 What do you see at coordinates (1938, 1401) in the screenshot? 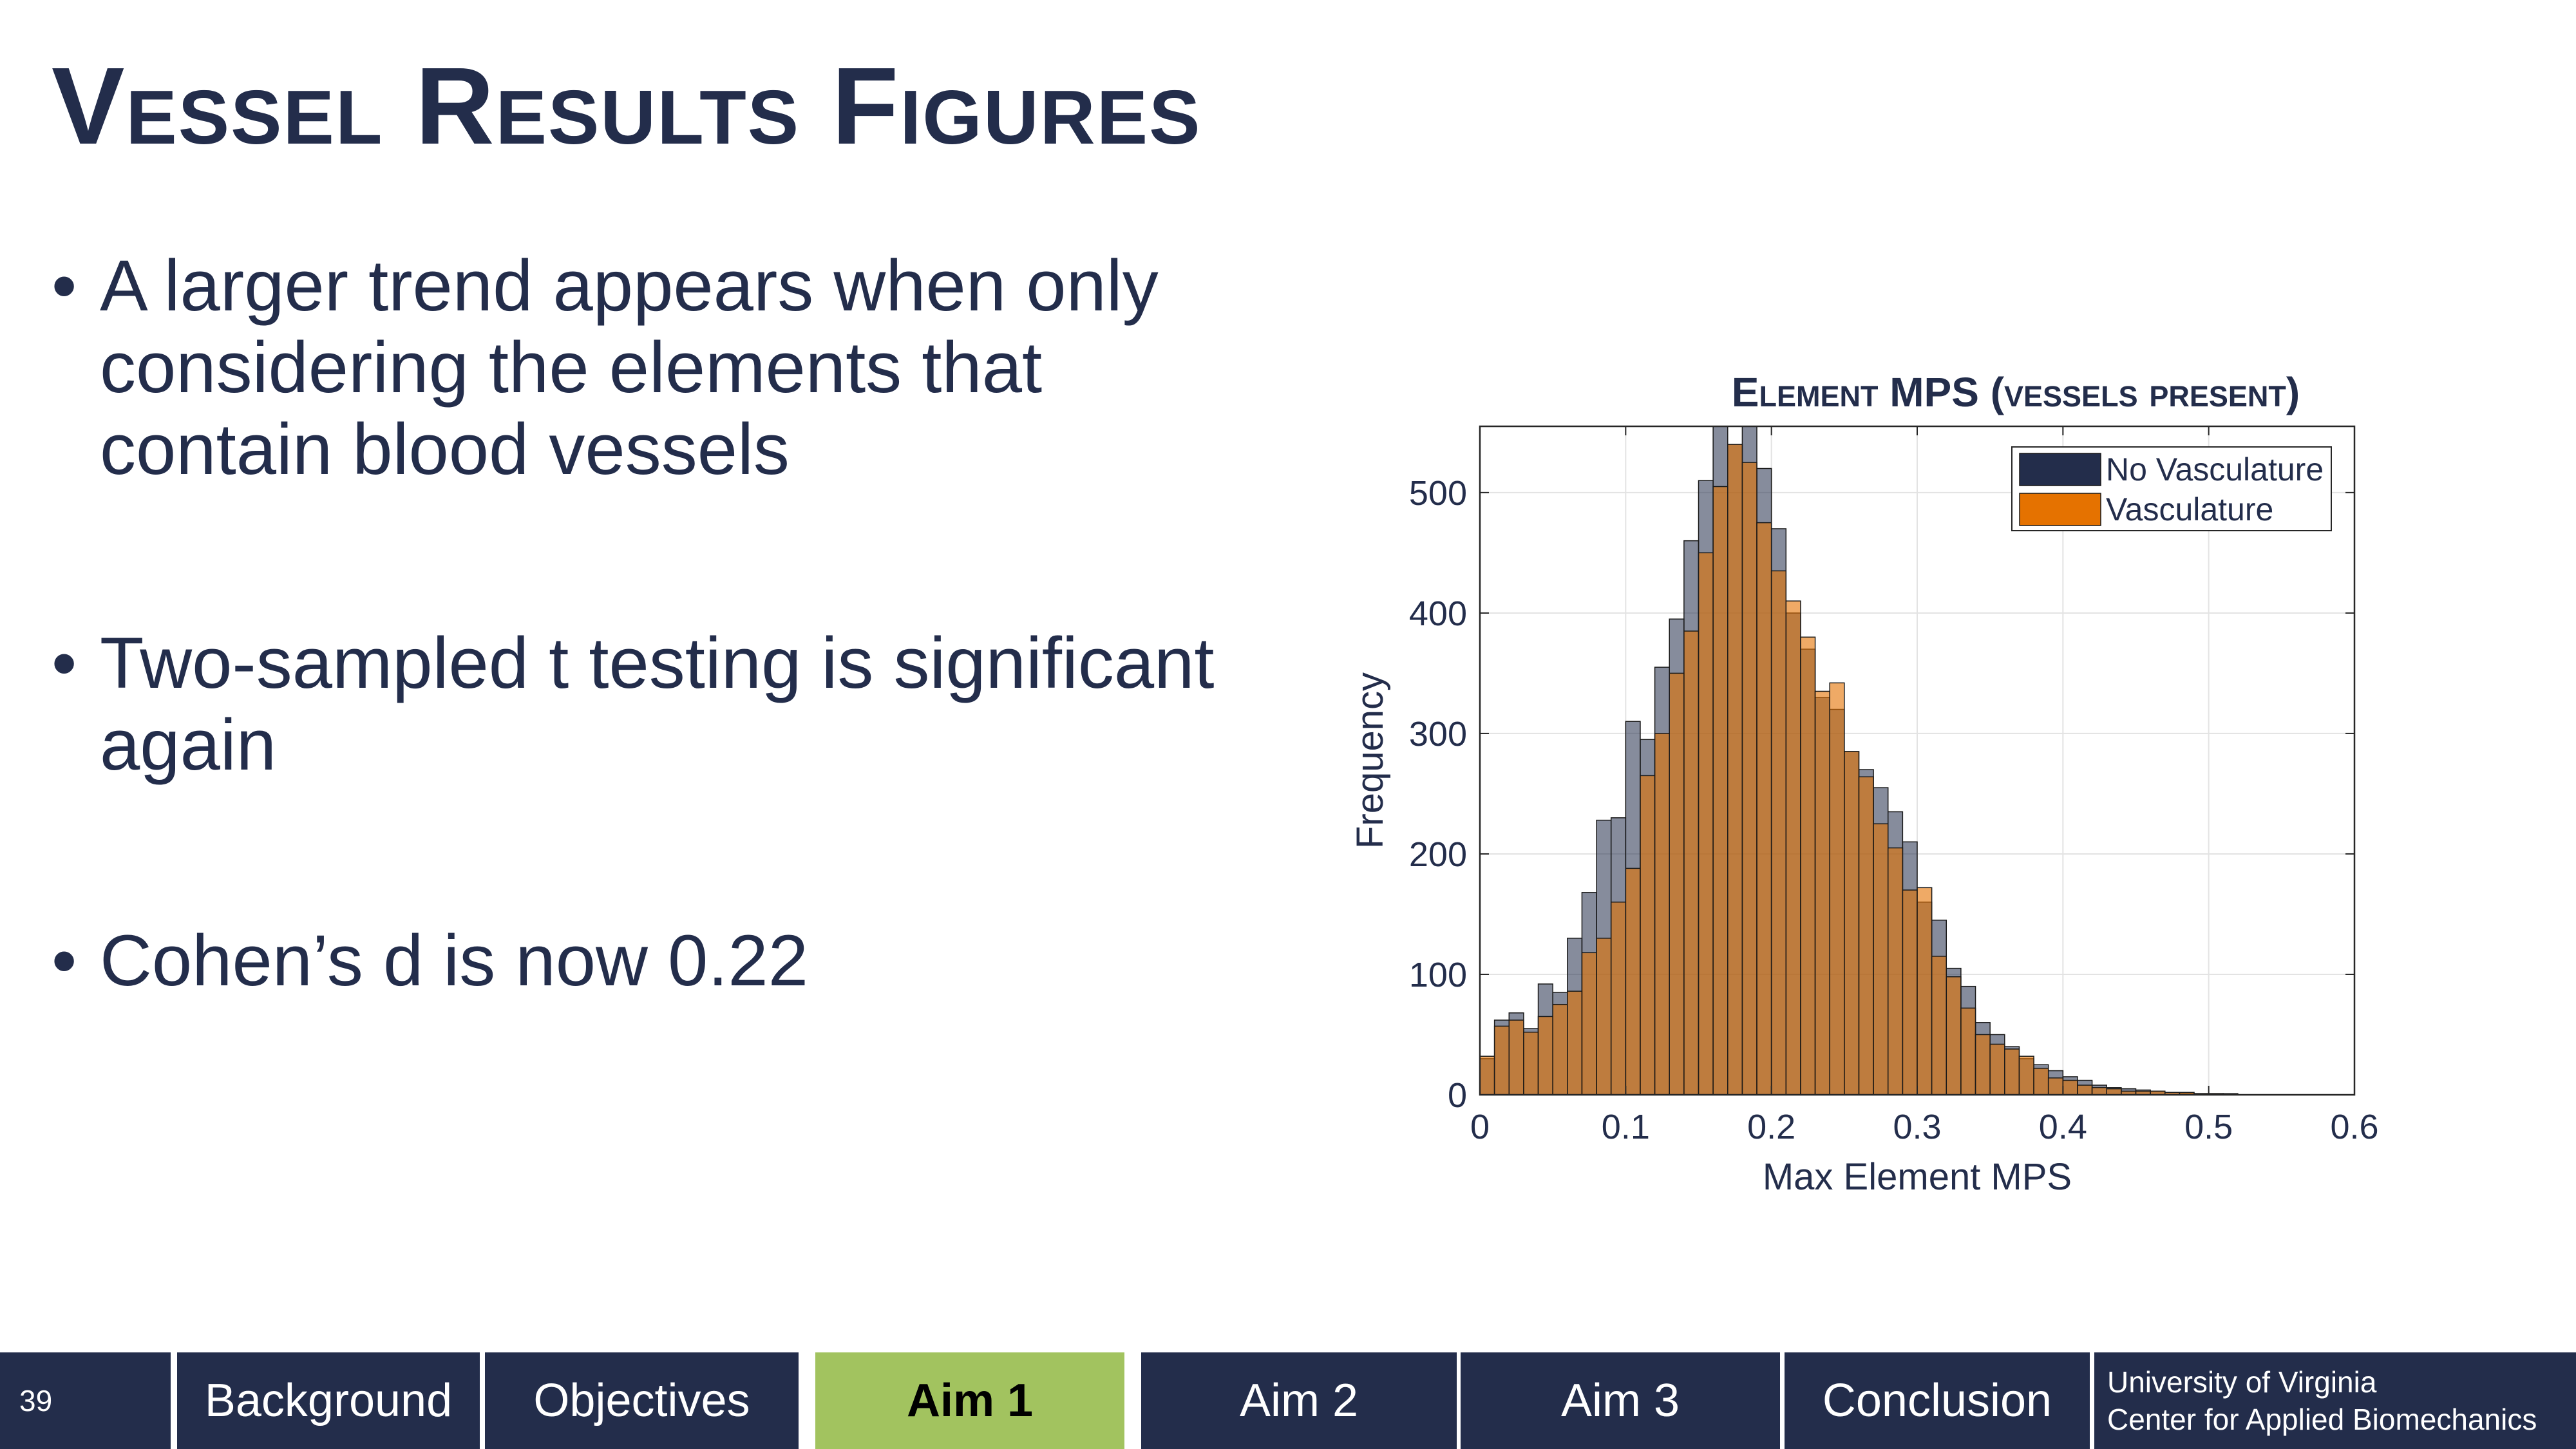
I see `tab-conclusion: Conclusion` at bounding box center [1938, 1401].